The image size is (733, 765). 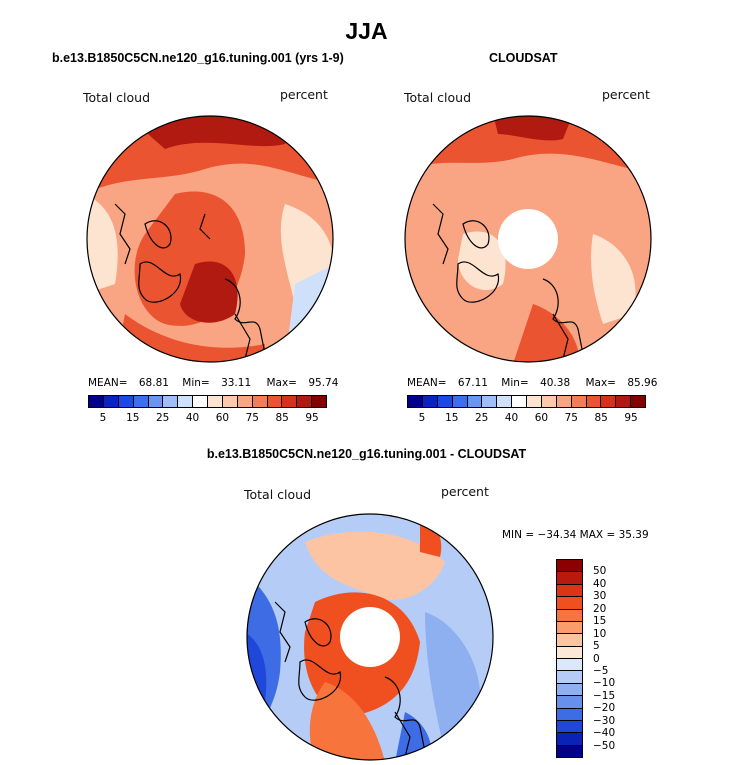 I want to click on model-polar-map, so click(x=210, y=239).